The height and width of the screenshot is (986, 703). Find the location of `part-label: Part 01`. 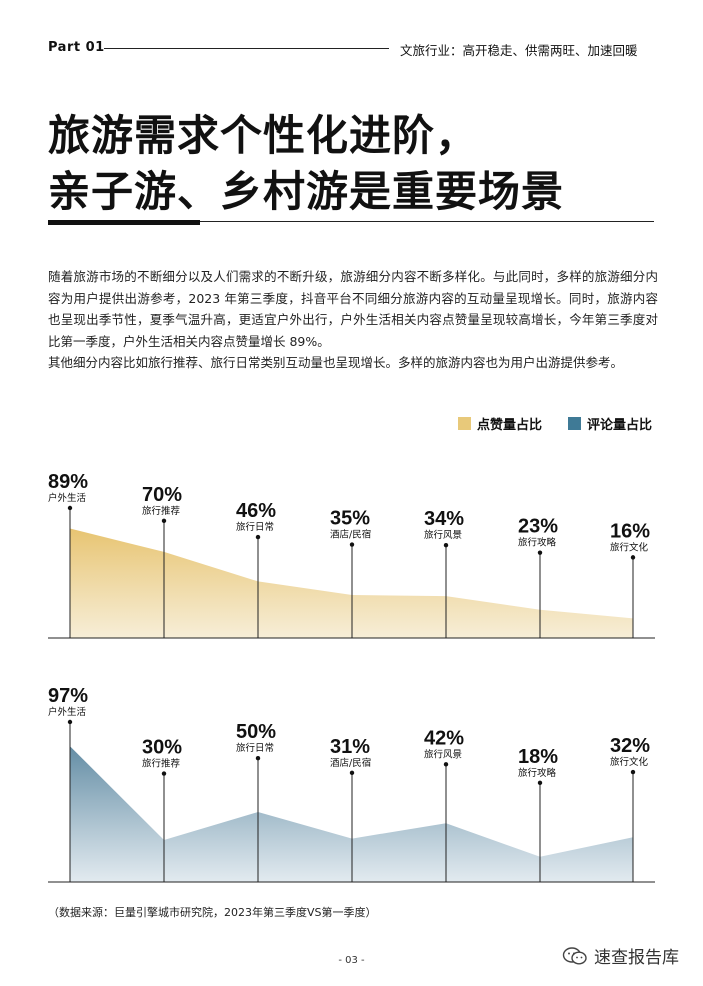

part-label: Part 01 is located at coordinates (76, 47).